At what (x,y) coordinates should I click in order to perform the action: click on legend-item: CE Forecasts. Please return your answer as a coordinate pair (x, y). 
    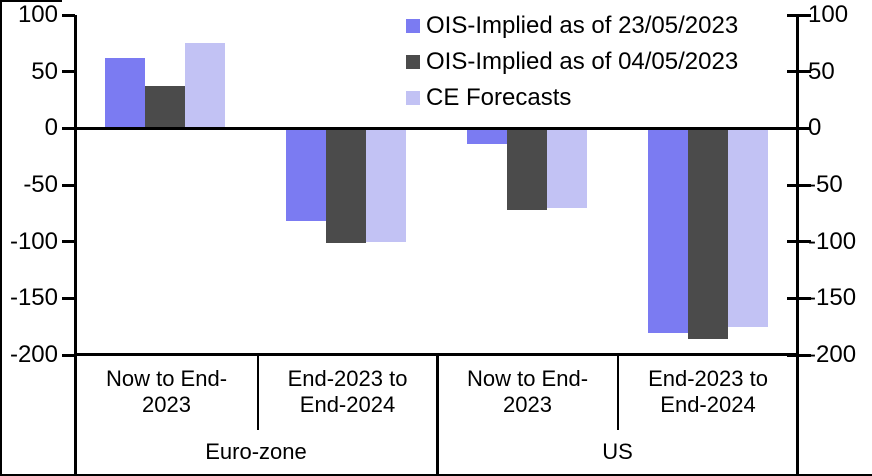
    Looking at the image, I should click on (572, 98).